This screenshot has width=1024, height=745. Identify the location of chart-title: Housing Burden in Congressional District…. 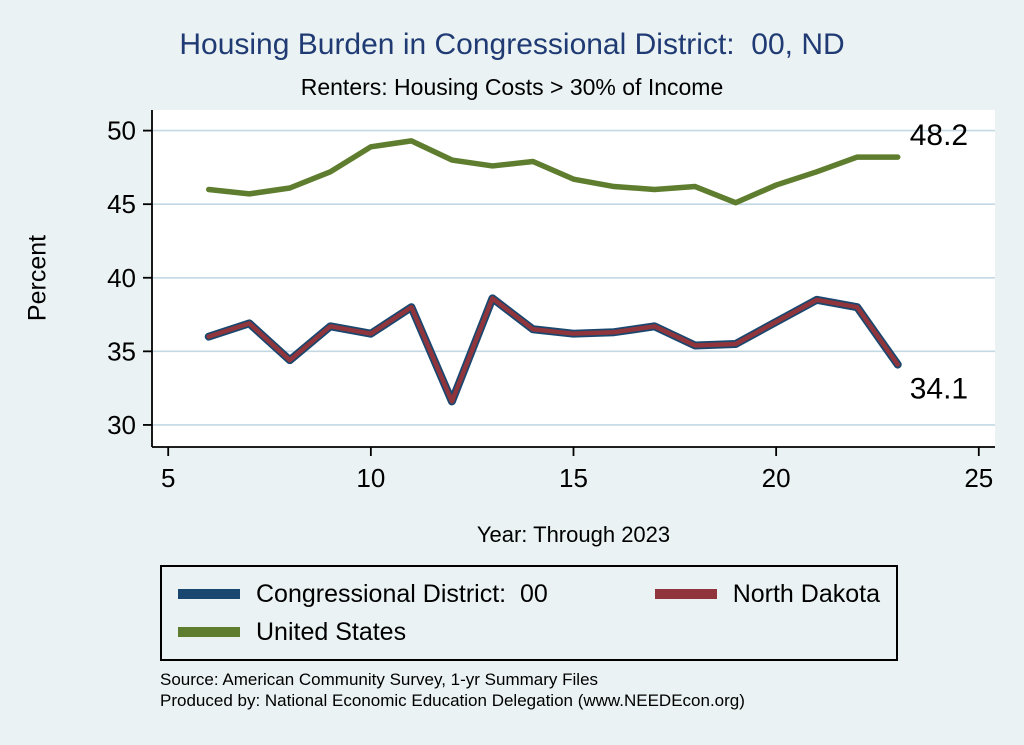
(512, 44).